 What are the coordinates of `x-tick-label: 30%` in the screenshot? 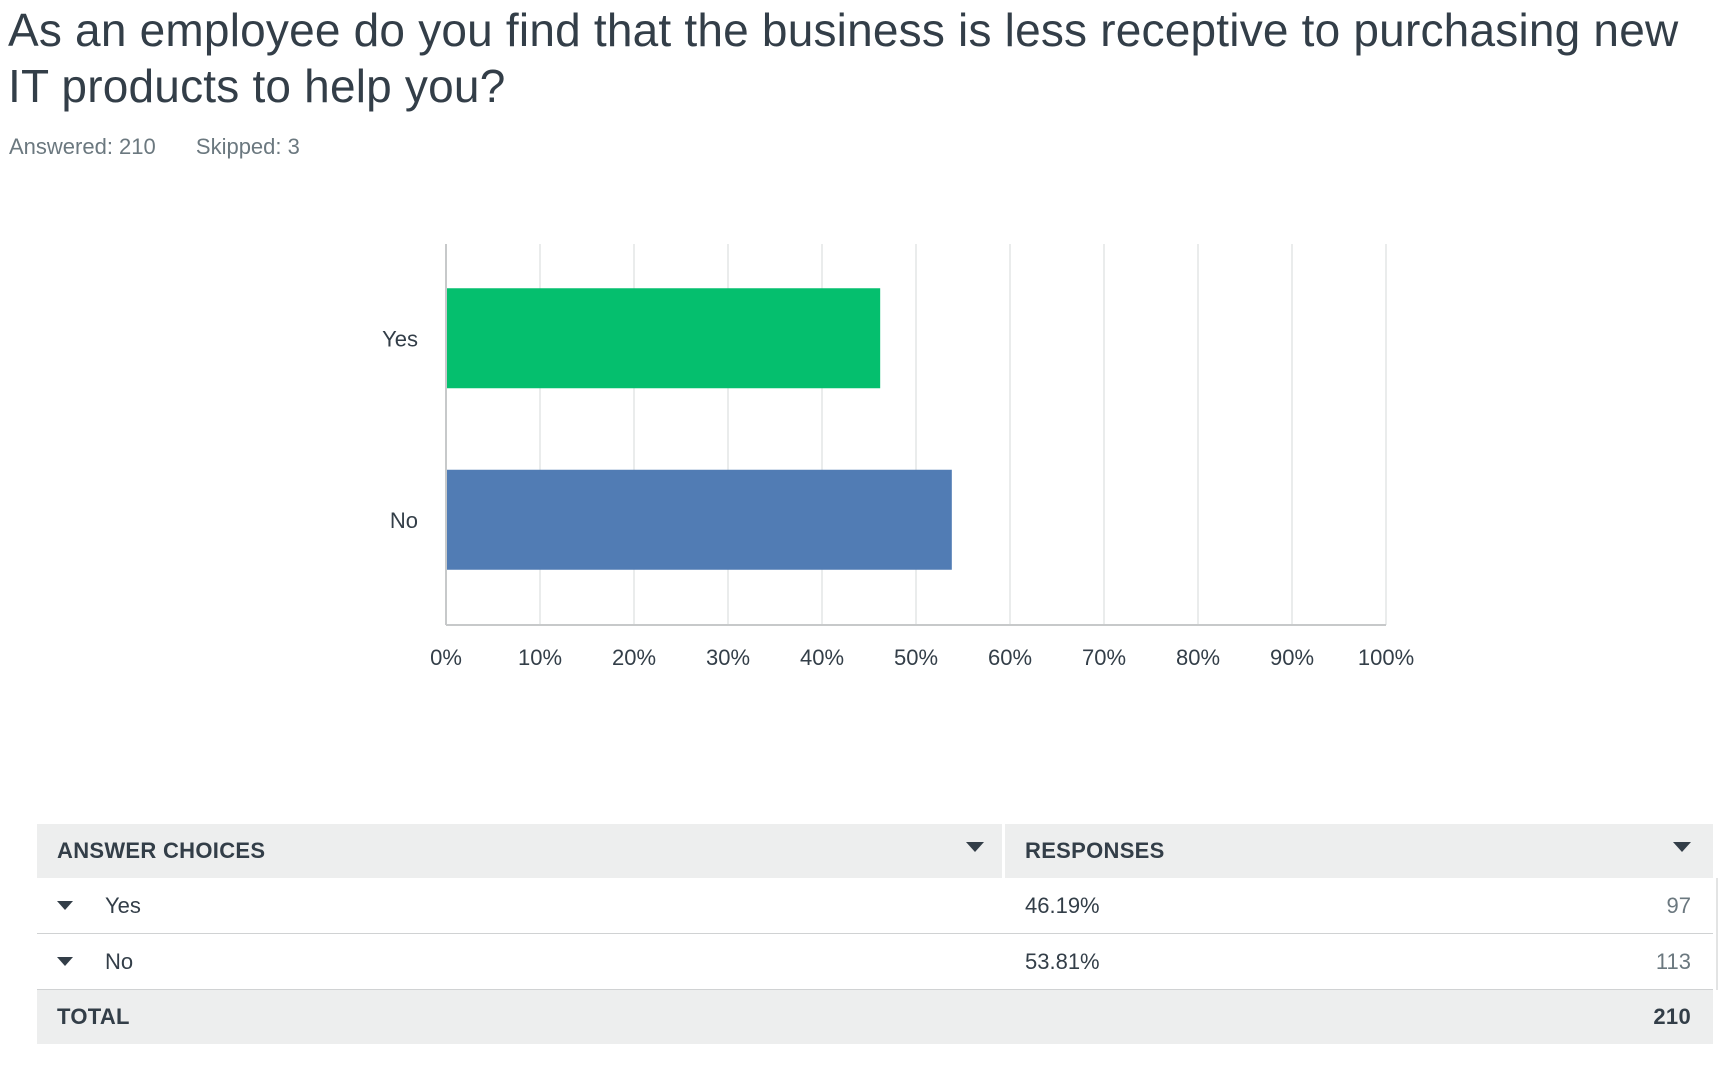 It's located at (728, 657).